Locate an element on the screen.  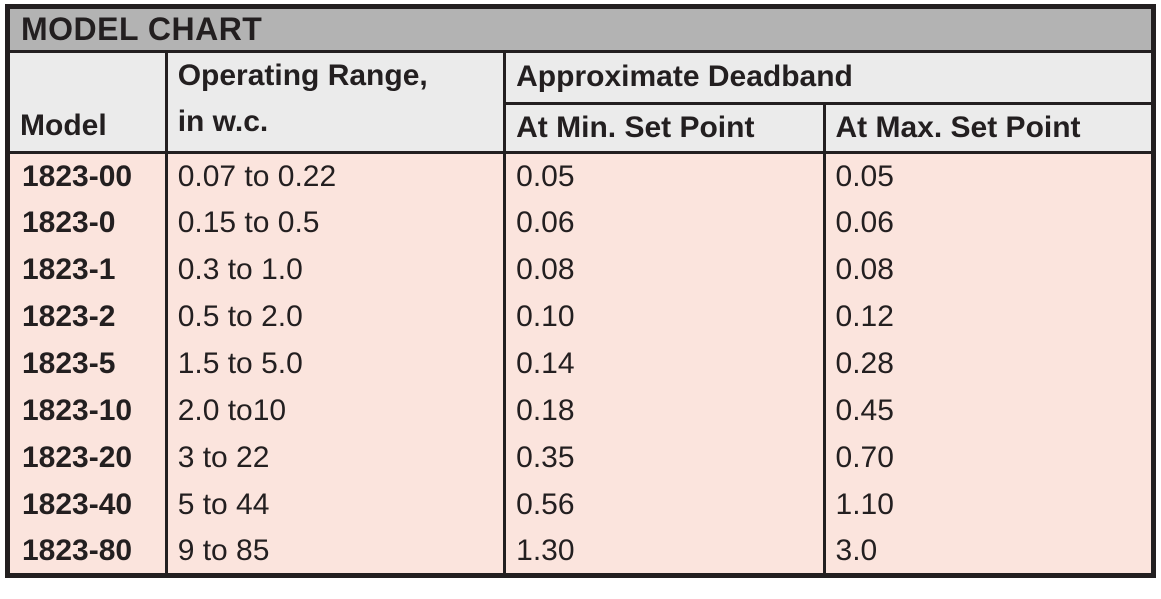
min-deadband-cell: 0.35 is located at coordinates (665, 458).